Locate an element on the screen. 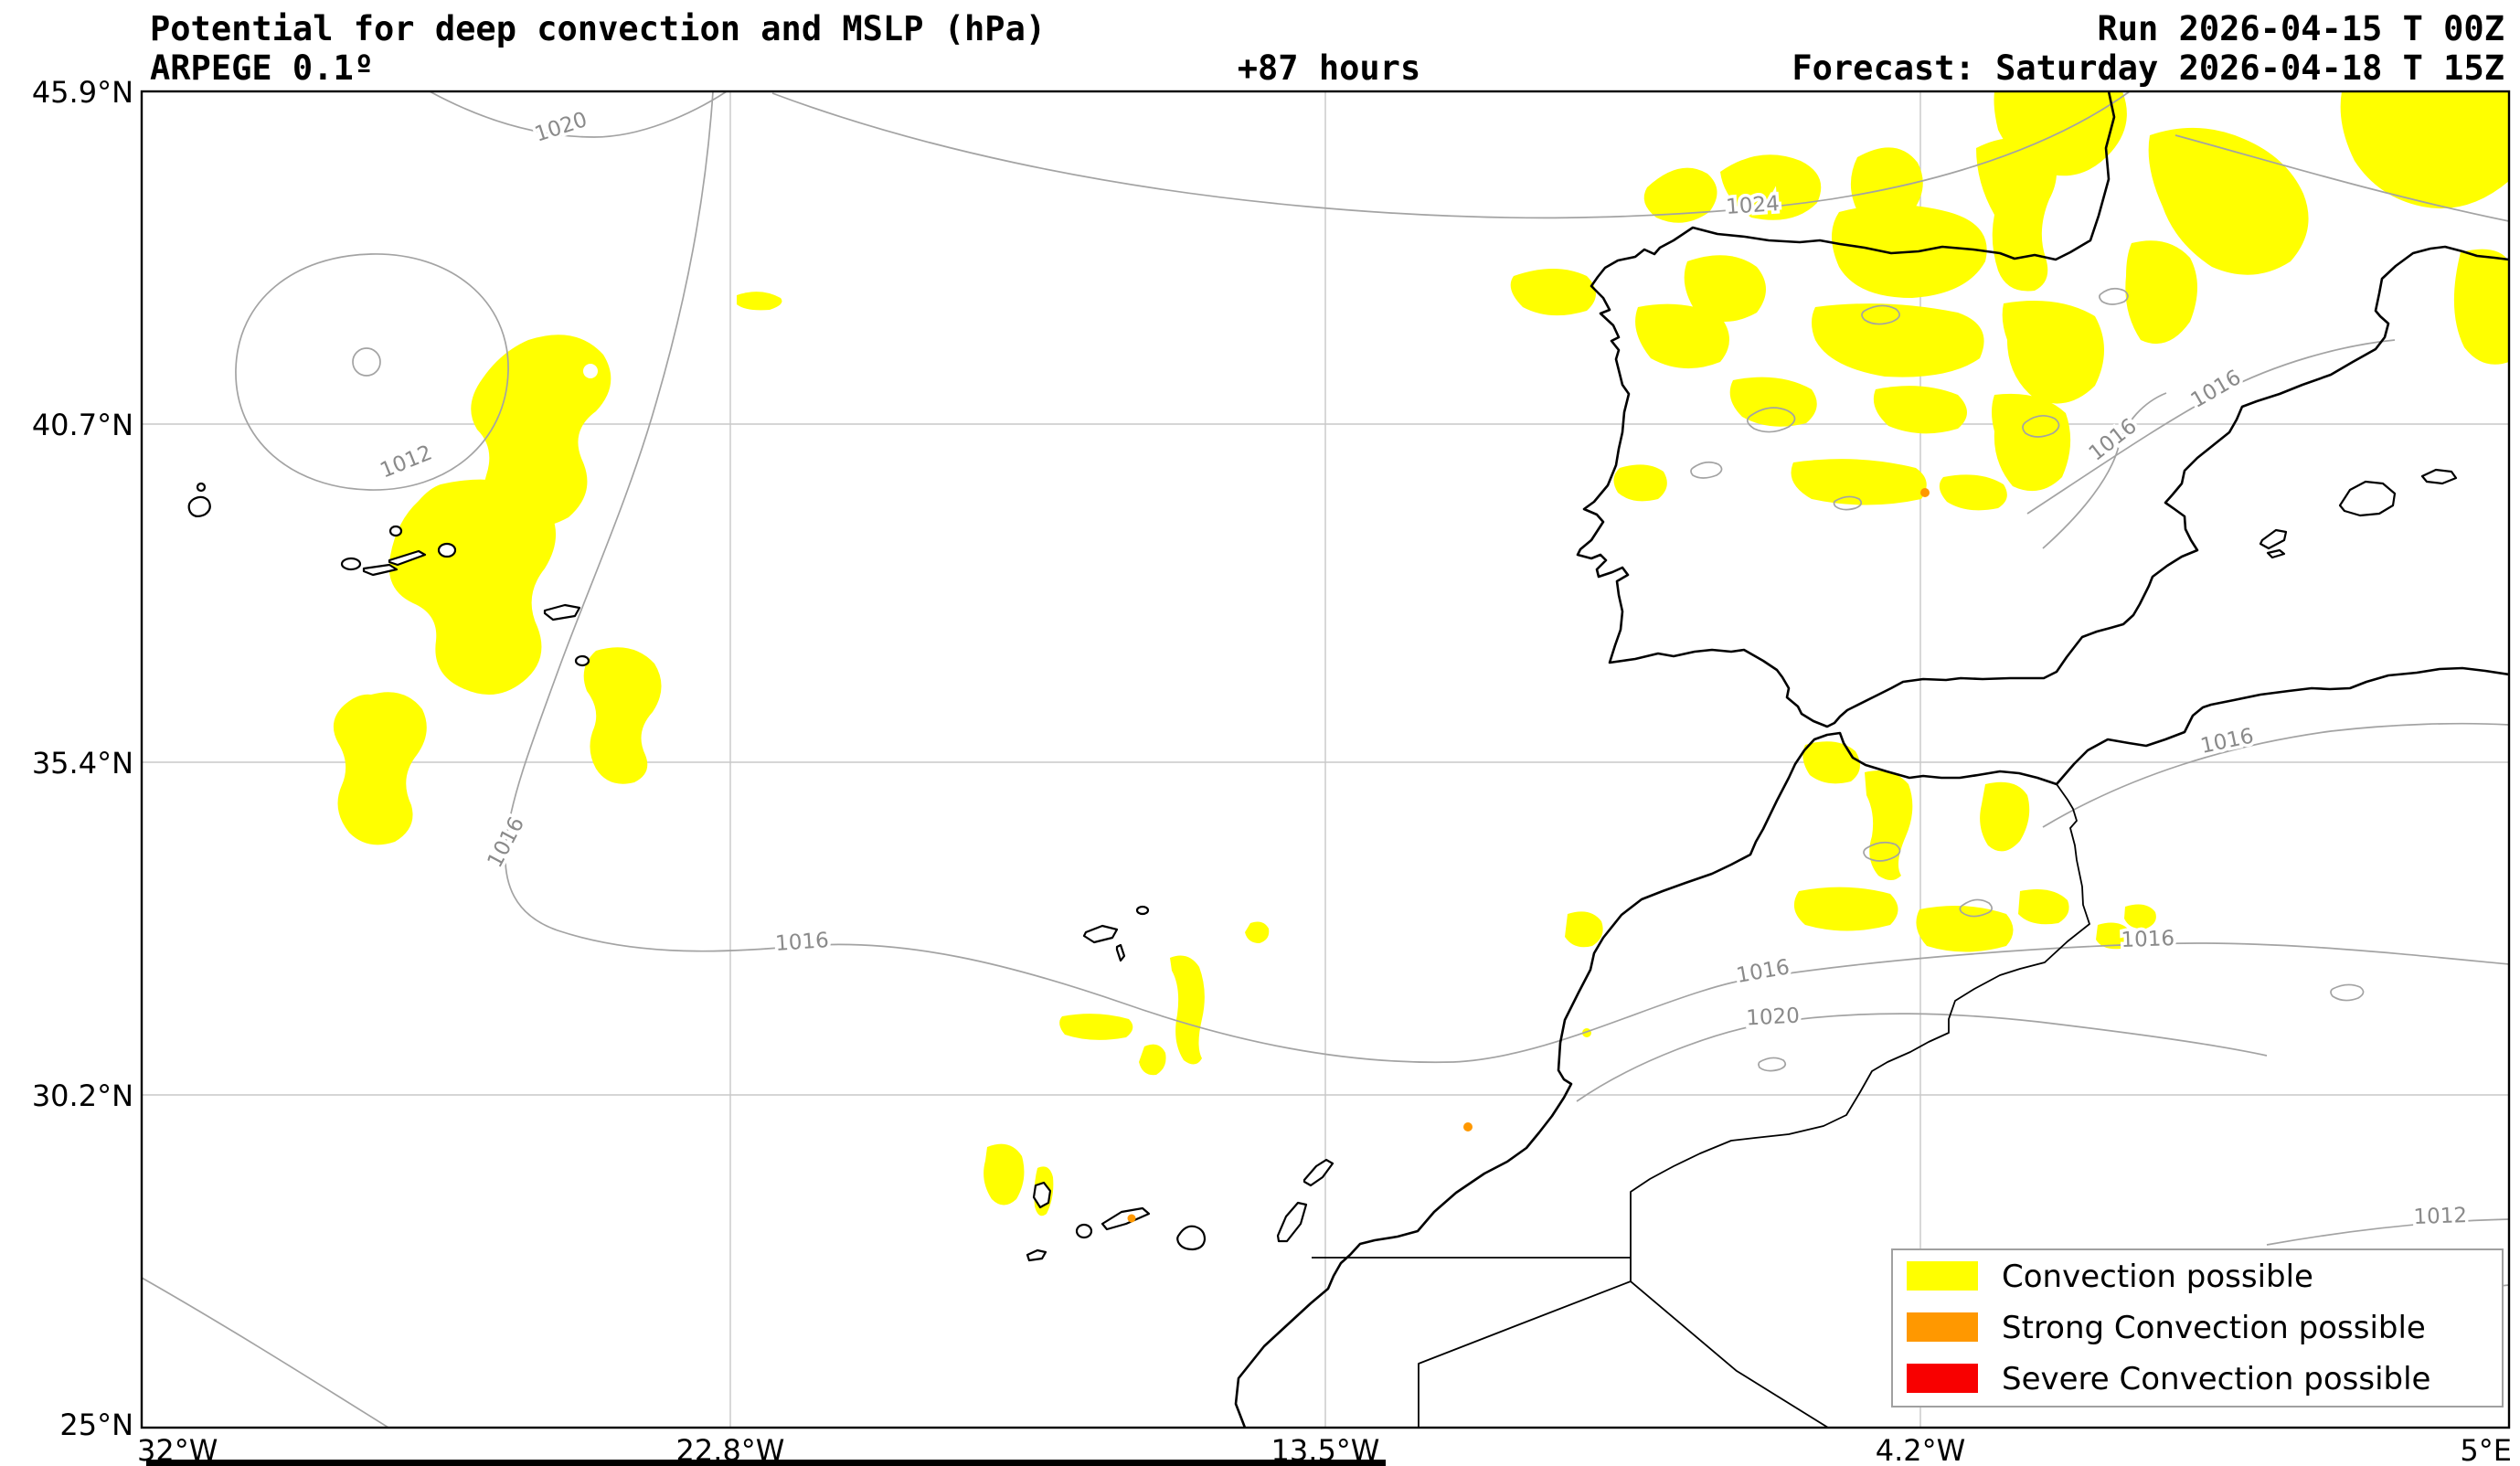  lat-tick-label: 35.4°N is located at coordinates (83, 763).